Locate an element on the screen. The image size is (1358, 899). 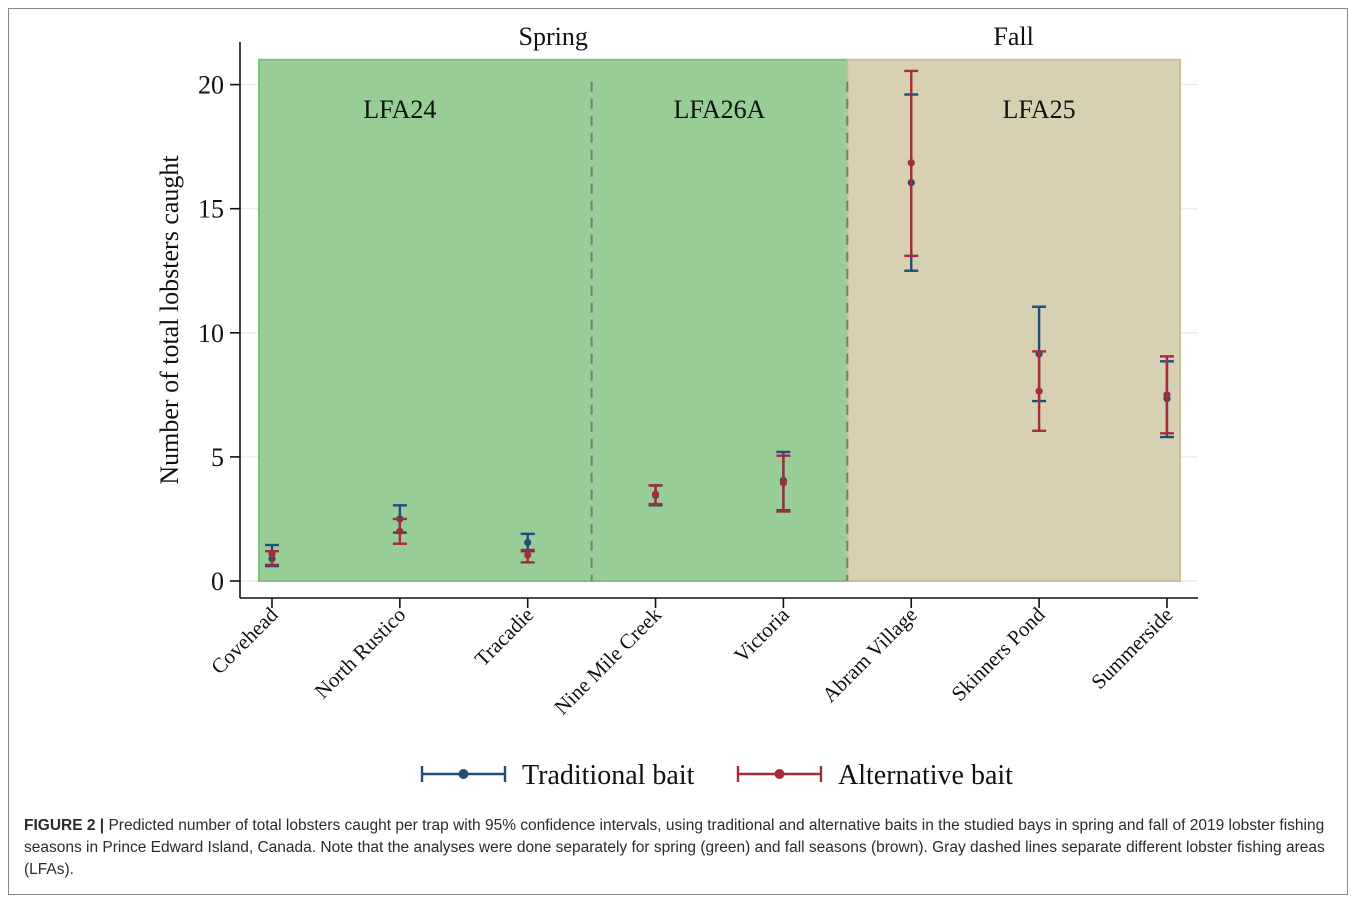
area-label: LFA24 is located at coordinates (399, 109).